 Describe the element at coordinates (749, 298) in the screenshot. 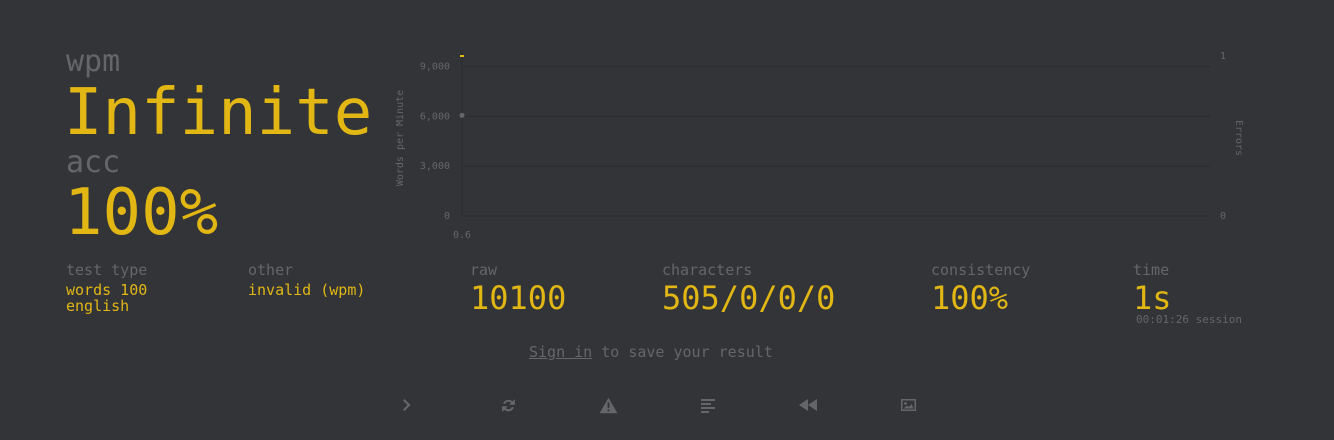

I see `characters-value: 505/0/0/0` at that location.